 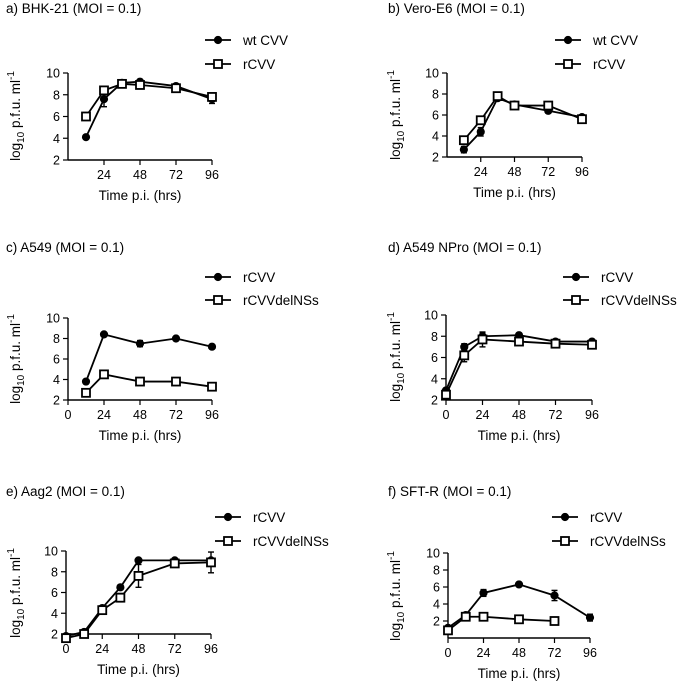 I want to click on series-line, so click(x=519, y=367).